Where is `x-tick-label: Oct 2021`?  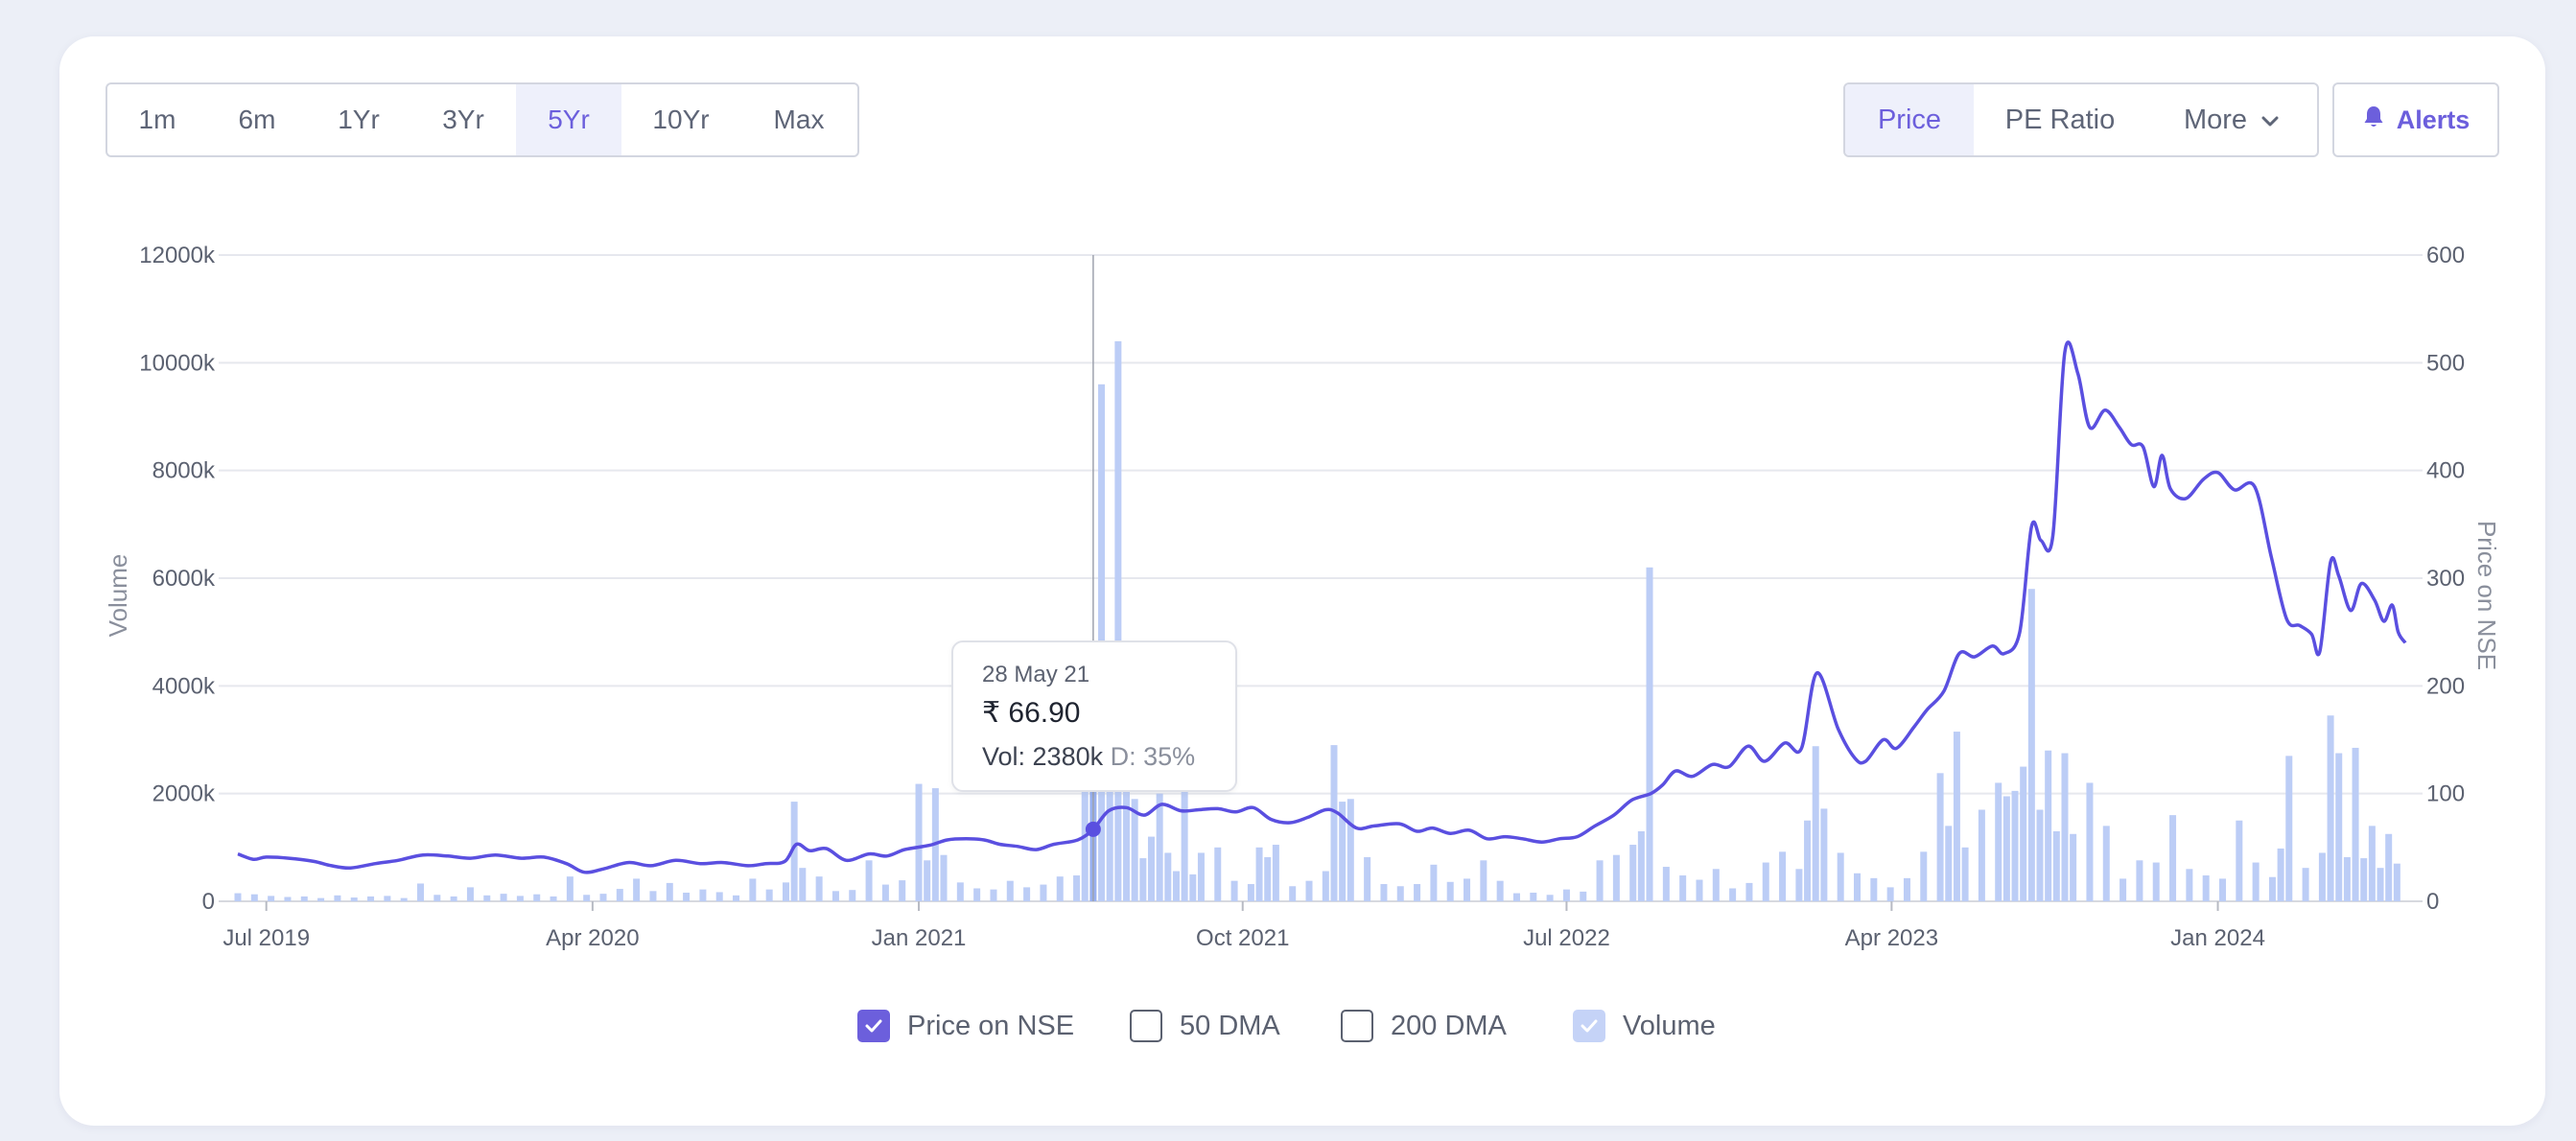
x-tick-label: Oct 2021 is located at coordinates (1242, 938).